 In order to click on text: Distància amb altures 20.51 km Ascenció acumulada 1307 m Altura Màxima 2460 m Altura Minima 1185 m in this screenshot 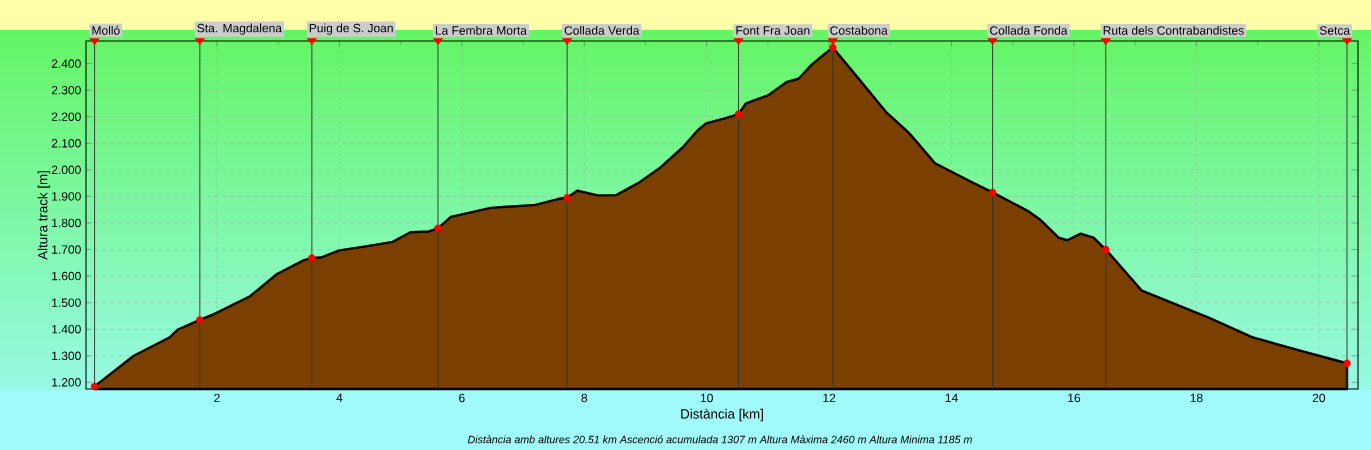, I will do `click(719, 439)`.